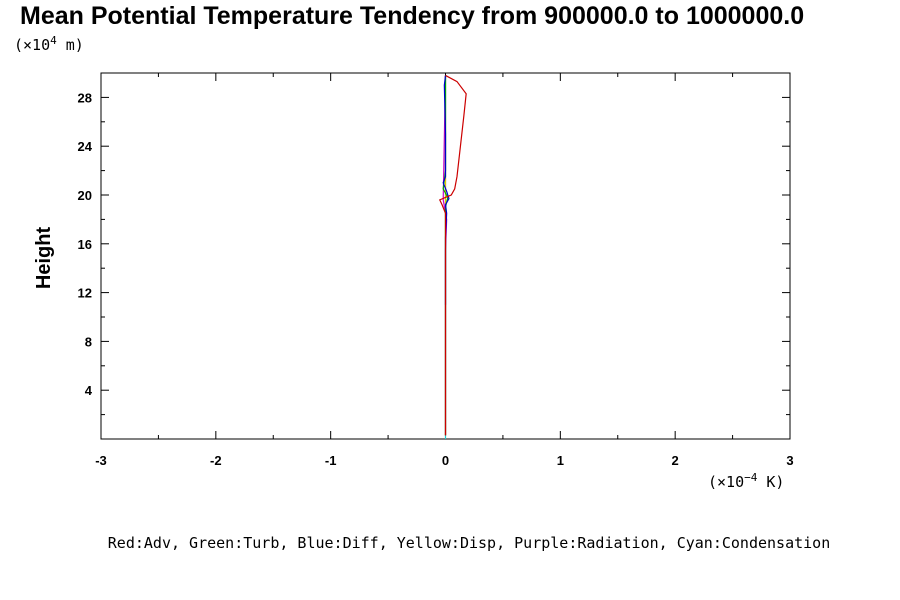  I want to click on y-tick-label: 4, so click(89, 390).